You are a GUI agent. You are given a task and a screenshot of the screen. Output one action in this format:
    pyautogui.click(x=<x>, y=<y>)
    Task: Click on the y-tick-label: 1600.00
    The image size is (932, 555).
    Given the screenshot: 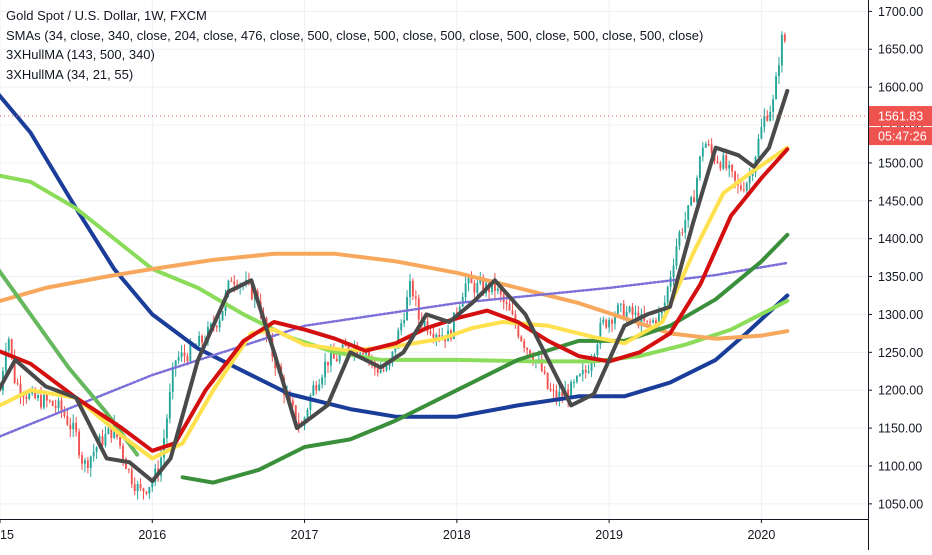 What is the action you would take?
    pyautogui.click(x=900, y=88)
    